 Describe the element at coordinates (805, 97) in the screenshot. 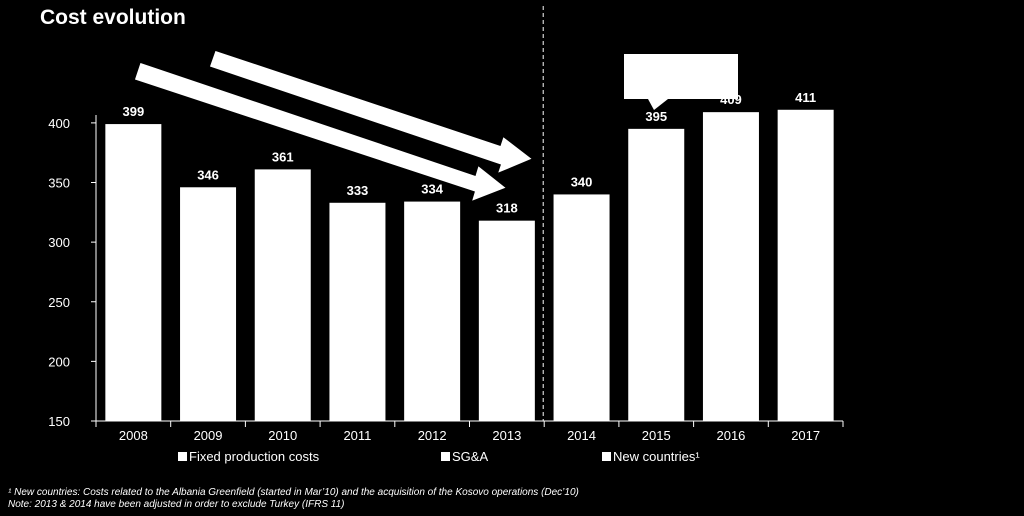

I see `value-label-2017: 411` at that location.